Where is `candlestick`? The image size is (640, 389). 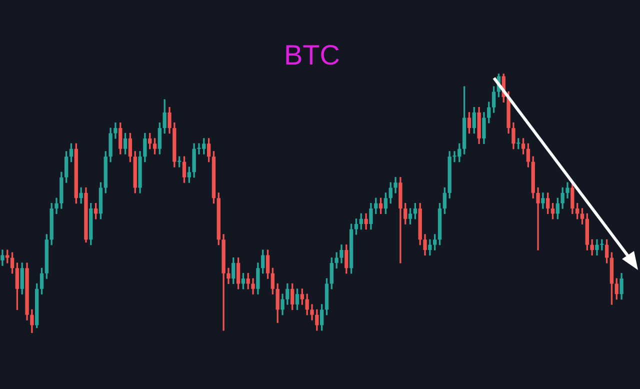 candlestick is located at coordinates (538, 218).